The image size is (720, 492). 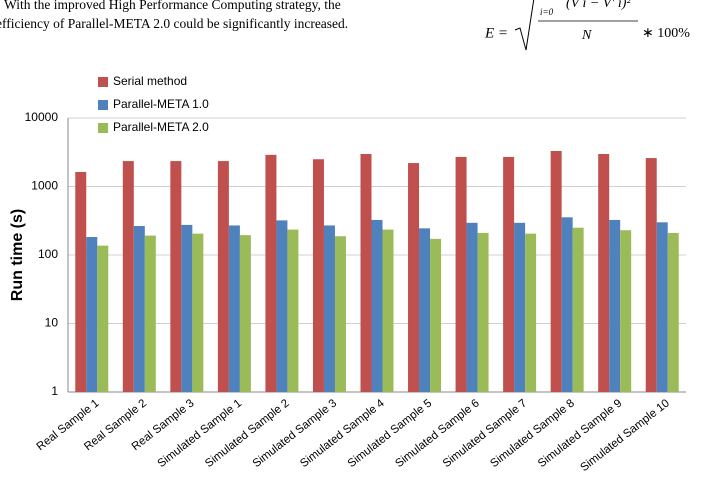 I want to click on legend-label: Parallel-META 2.0, so click(x=161, y=127).